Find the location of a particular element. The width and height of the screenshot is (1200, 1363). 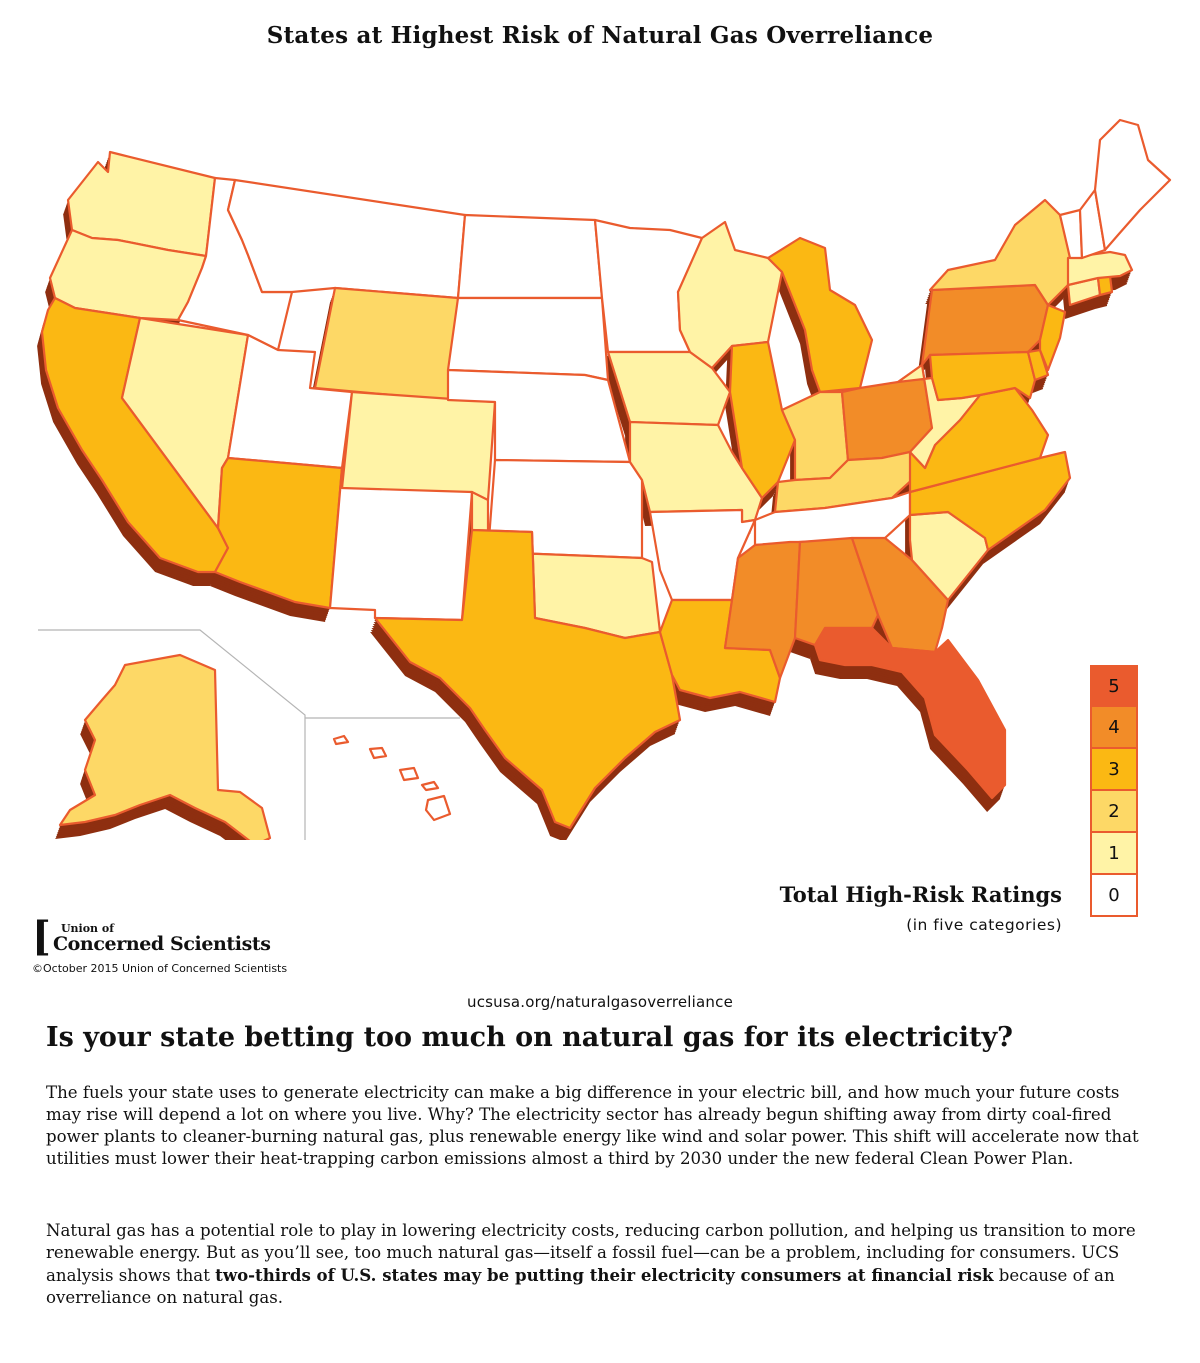

logo-line1: Union of is located at coordinates (87, 928).